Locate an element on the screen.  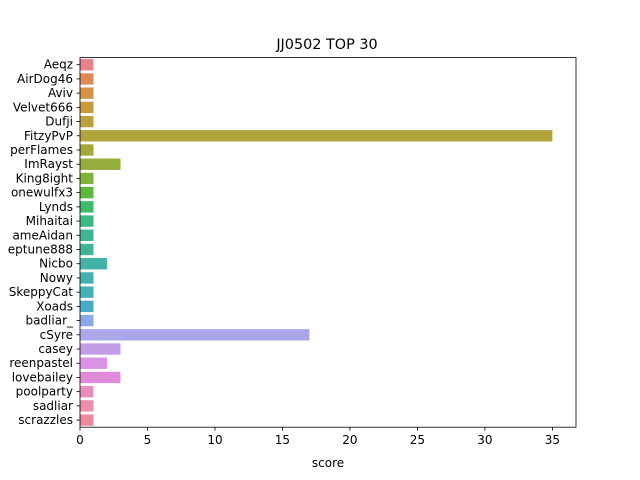
bar-sadliar is located at coordinates (87, 406).